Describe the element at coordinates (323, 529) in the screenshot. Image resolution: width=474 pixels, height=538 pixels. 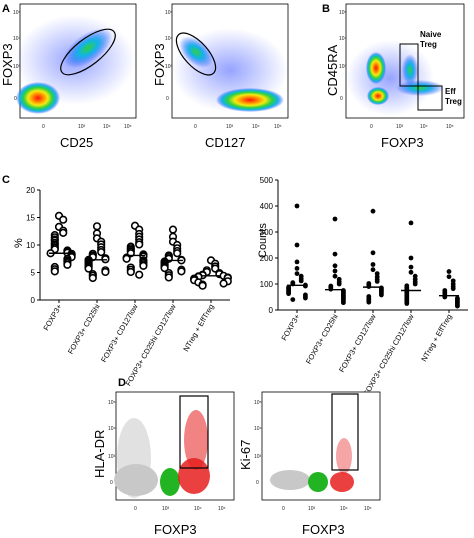
I see `panel-d-right-xlabel: FOXP3` at that location.